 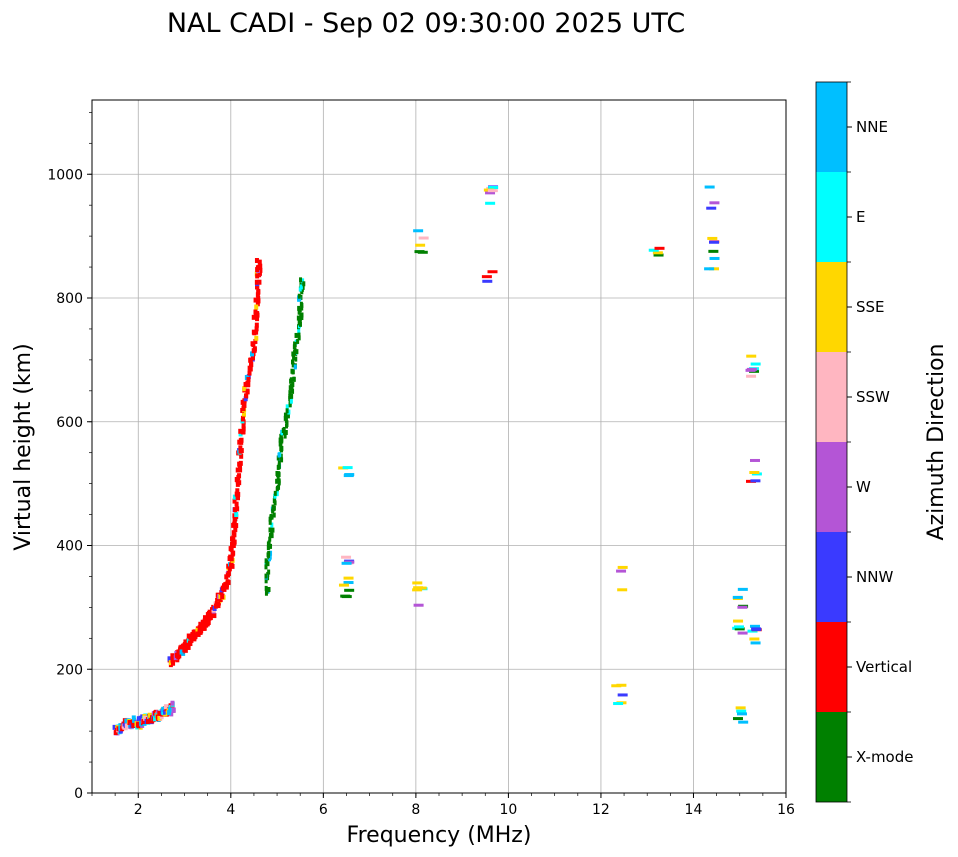 What do you see at coordinates (864, 442) in the screenshot?
I see `colorbar: X-mode Vertical NNW W SSW SSE E NNE` at bounding box center [864, 442].